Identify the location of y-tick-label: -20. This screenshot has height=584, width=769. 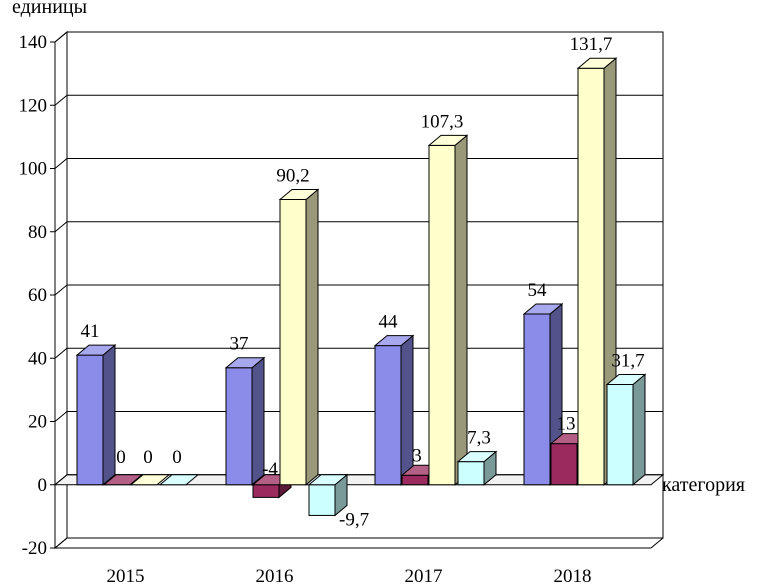
(34, 548).